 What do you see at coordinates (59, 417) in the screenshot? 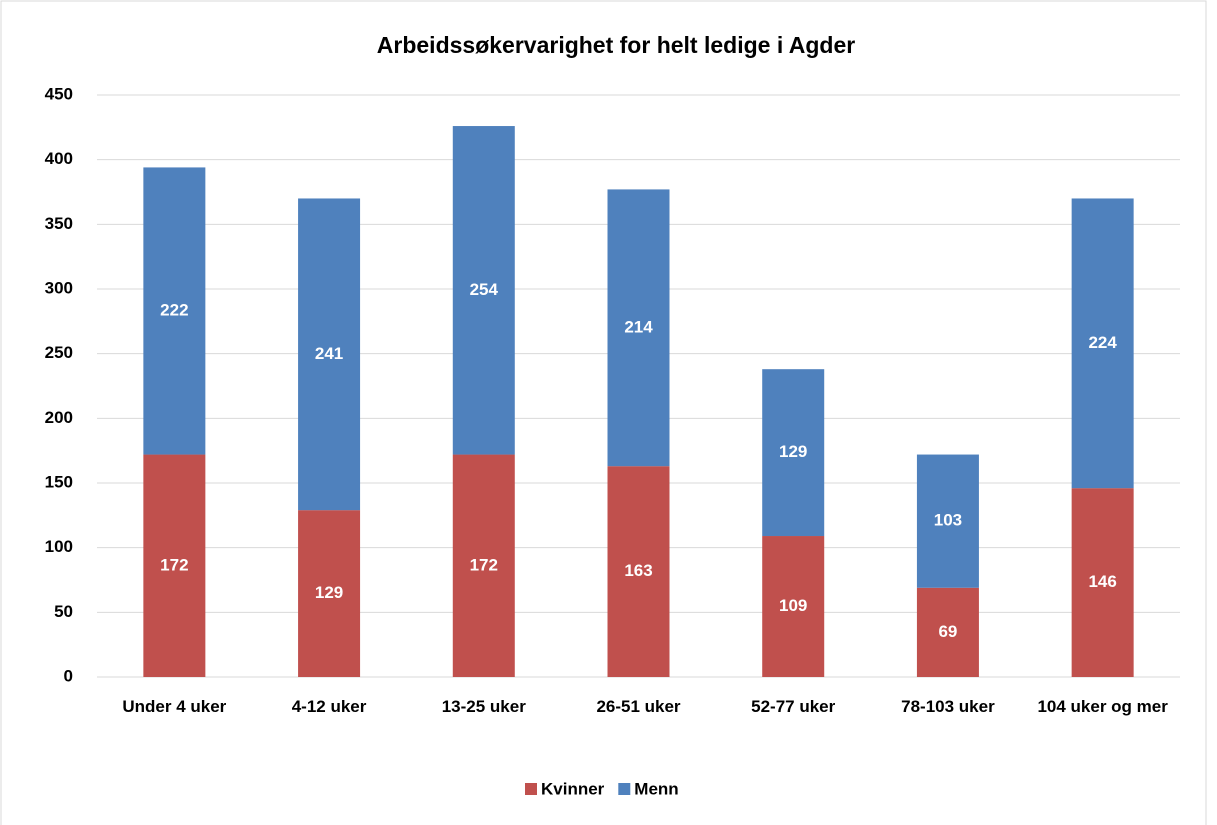
I see `y-tick-label: 200` at bounding box center [59, 417].